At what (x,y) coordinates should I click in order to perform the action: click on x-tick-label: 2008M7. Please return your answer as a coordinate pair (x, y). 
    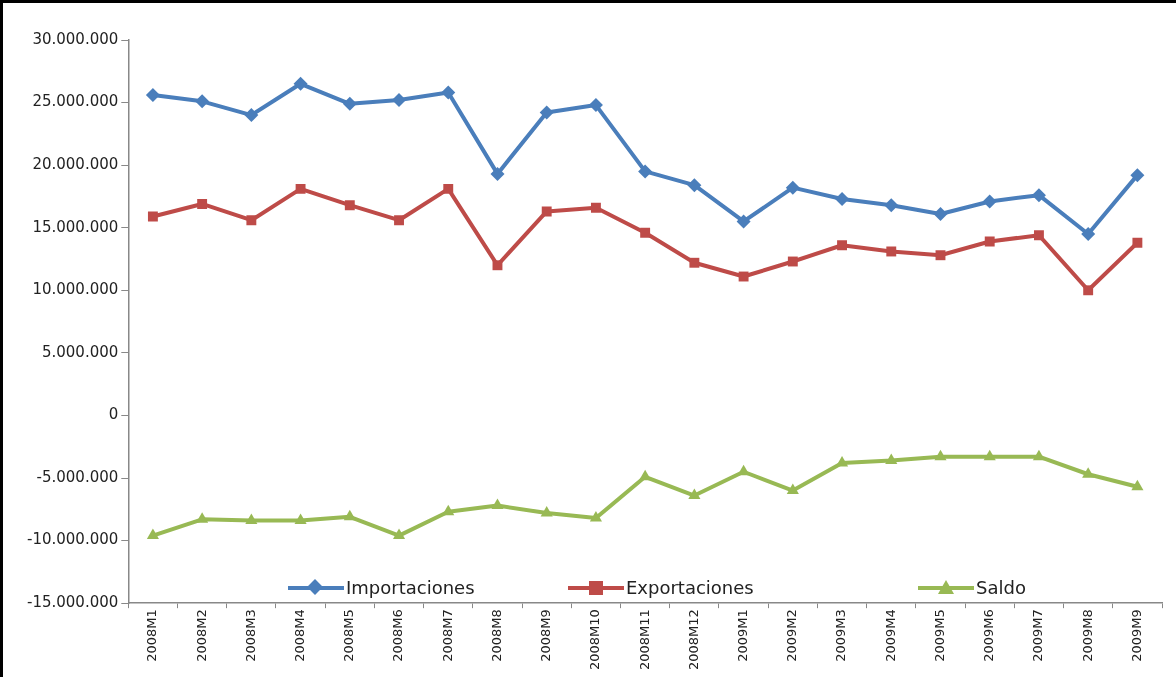
    Looking at the image, I should click on (447, 635).